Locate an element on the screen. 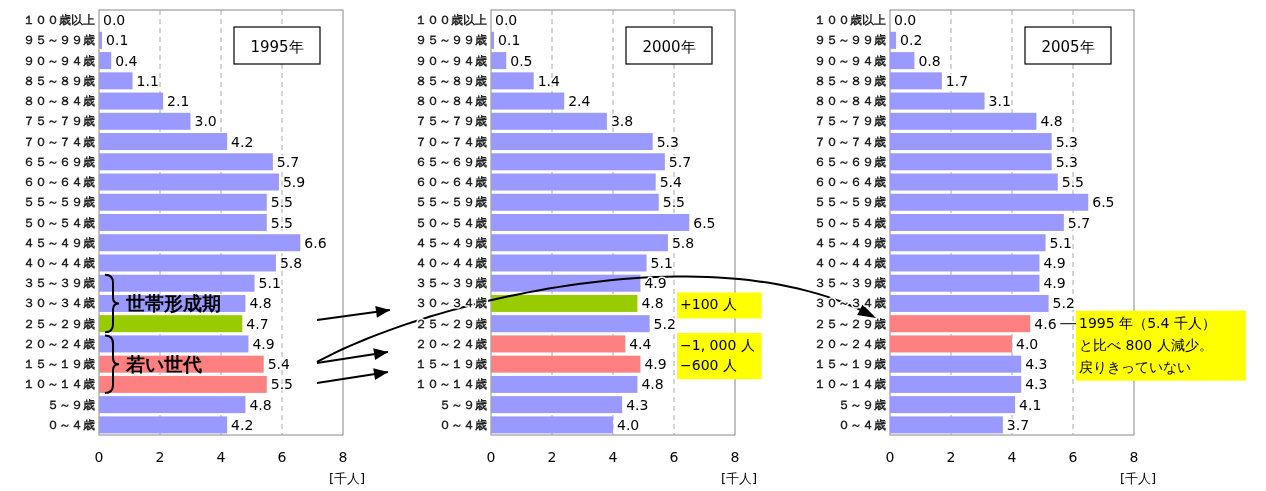 The height and width of the screenshot is (491, 1266). data-label: 5.3 is located at coordinates (1066, 161).